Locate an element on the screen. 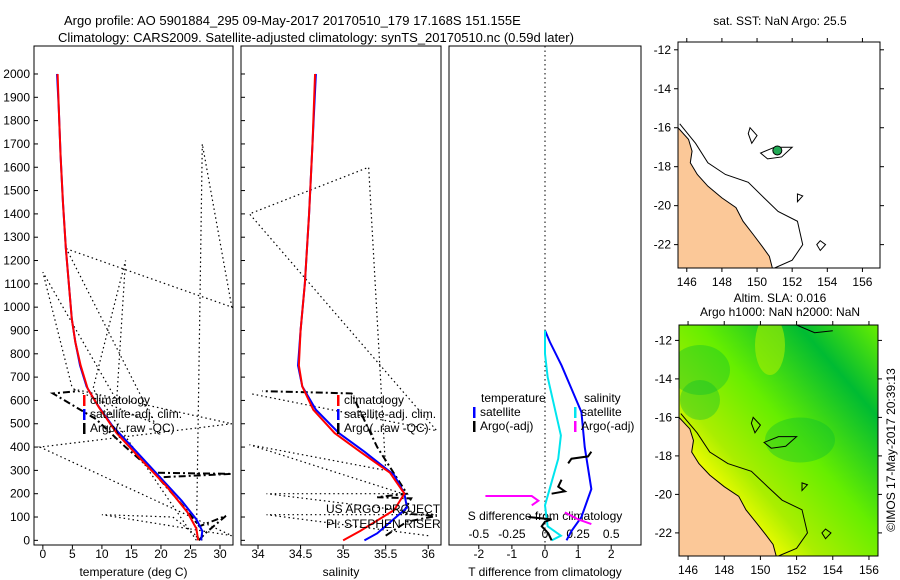 The width and height of the screenshot is (900, 580). sla-map-y-tick-label: -22 is located at coordinates (664, 533).